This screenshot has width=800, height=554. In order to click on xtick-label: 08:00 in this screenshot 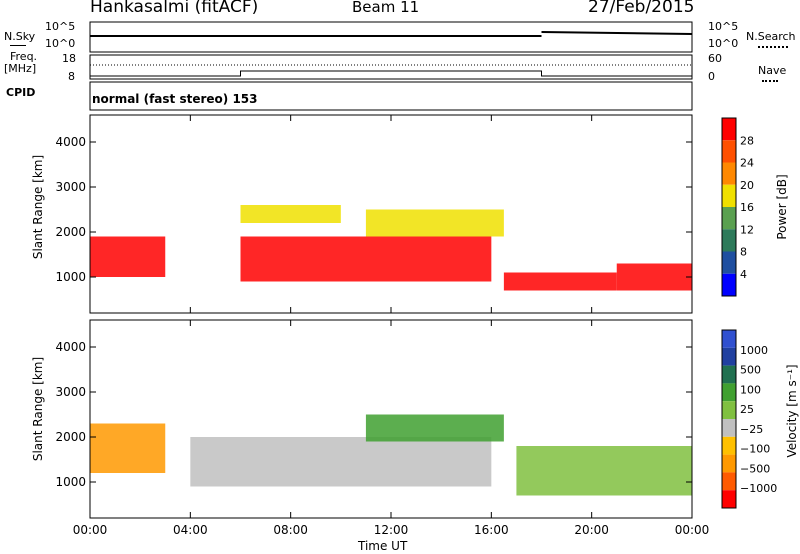, I will do `click(290, 530)`.